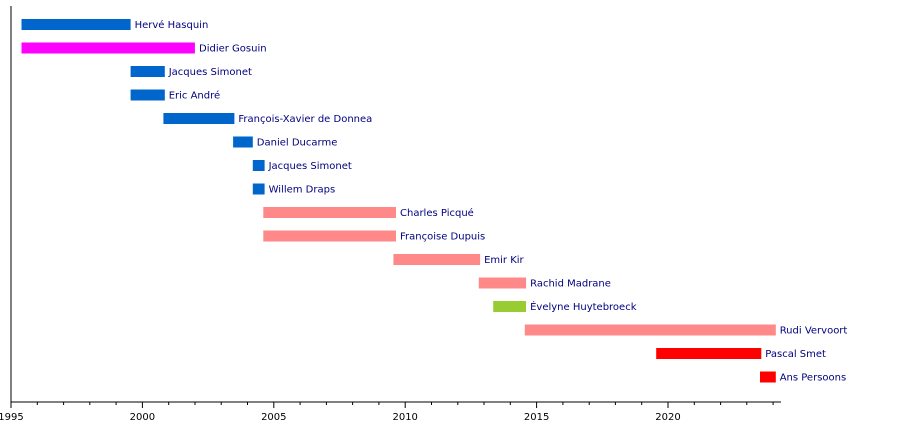 The image size is (900, 425). I want to click on bar-label-9: Françoise Dupuis, so click(442, 237).